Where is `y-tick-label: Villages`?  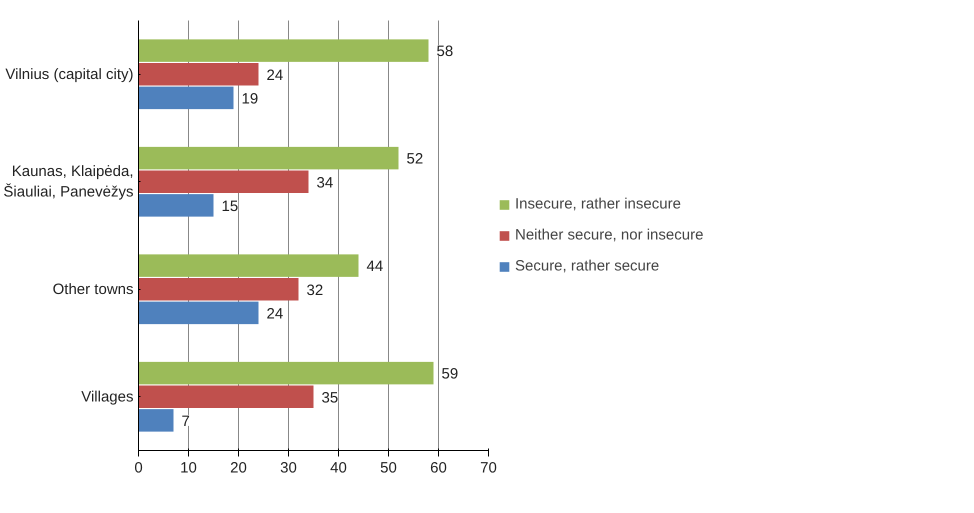
y-tick-label: Villages is located at coordinates (107, 397).